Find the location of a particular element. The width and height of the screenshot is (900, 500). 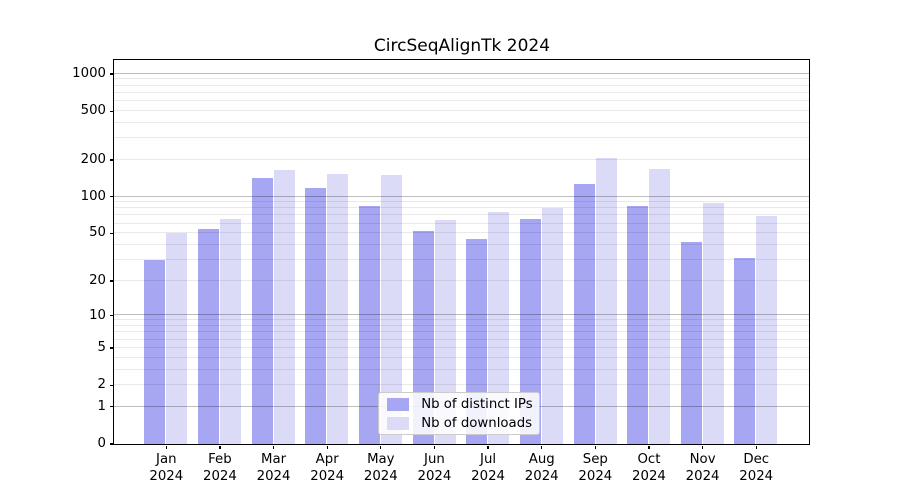

bar-jan-distinct-ips is located at coordinates (155, 351).